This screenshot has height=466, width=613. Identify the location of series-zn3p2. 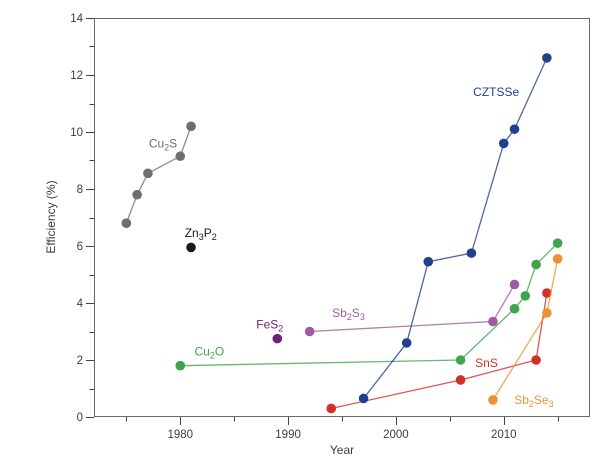
(191, 247).